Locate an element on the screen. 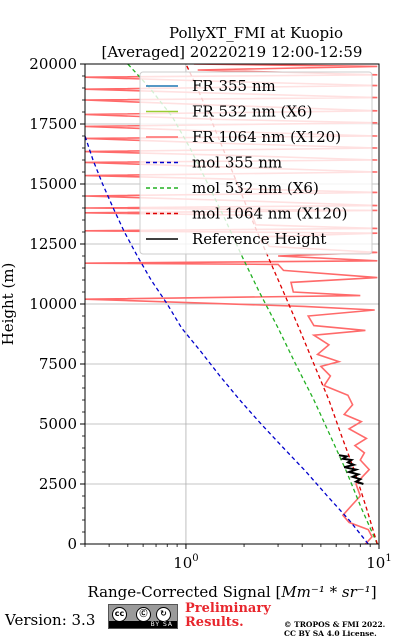  copyright-line2: CC BY SA 4.0 License. is located at coordinates (330, 633).